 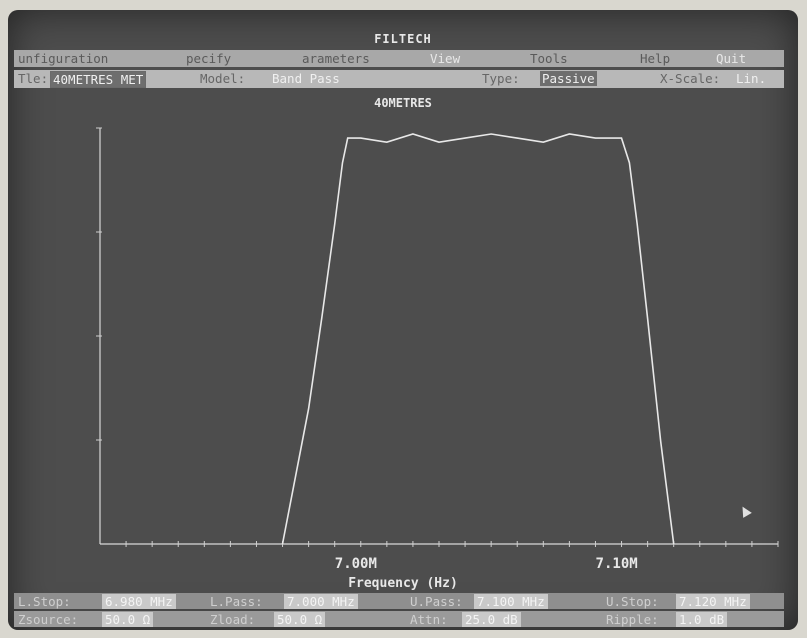 I want to click on menu-configuration: unfiguration, so click(x=63, y=58).